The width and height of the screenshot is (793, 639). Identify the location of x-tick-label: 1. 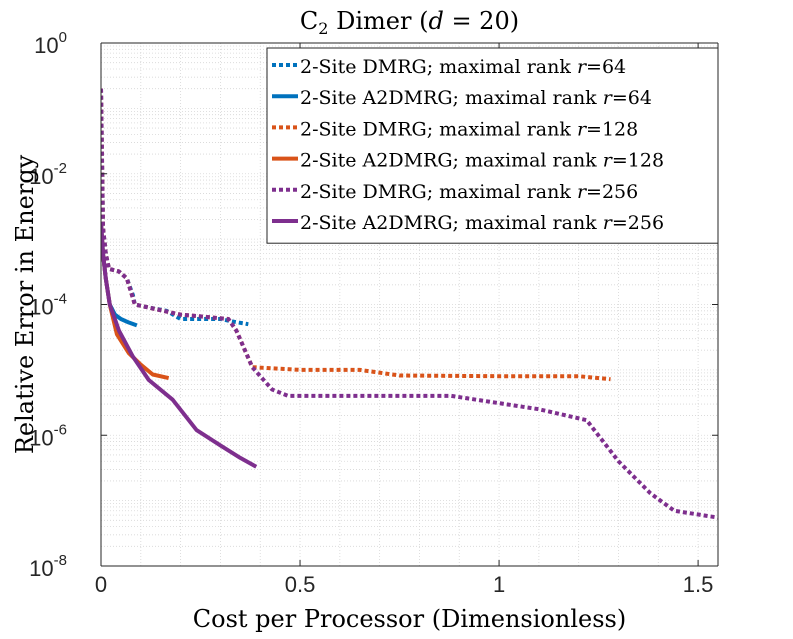
(499, 584).